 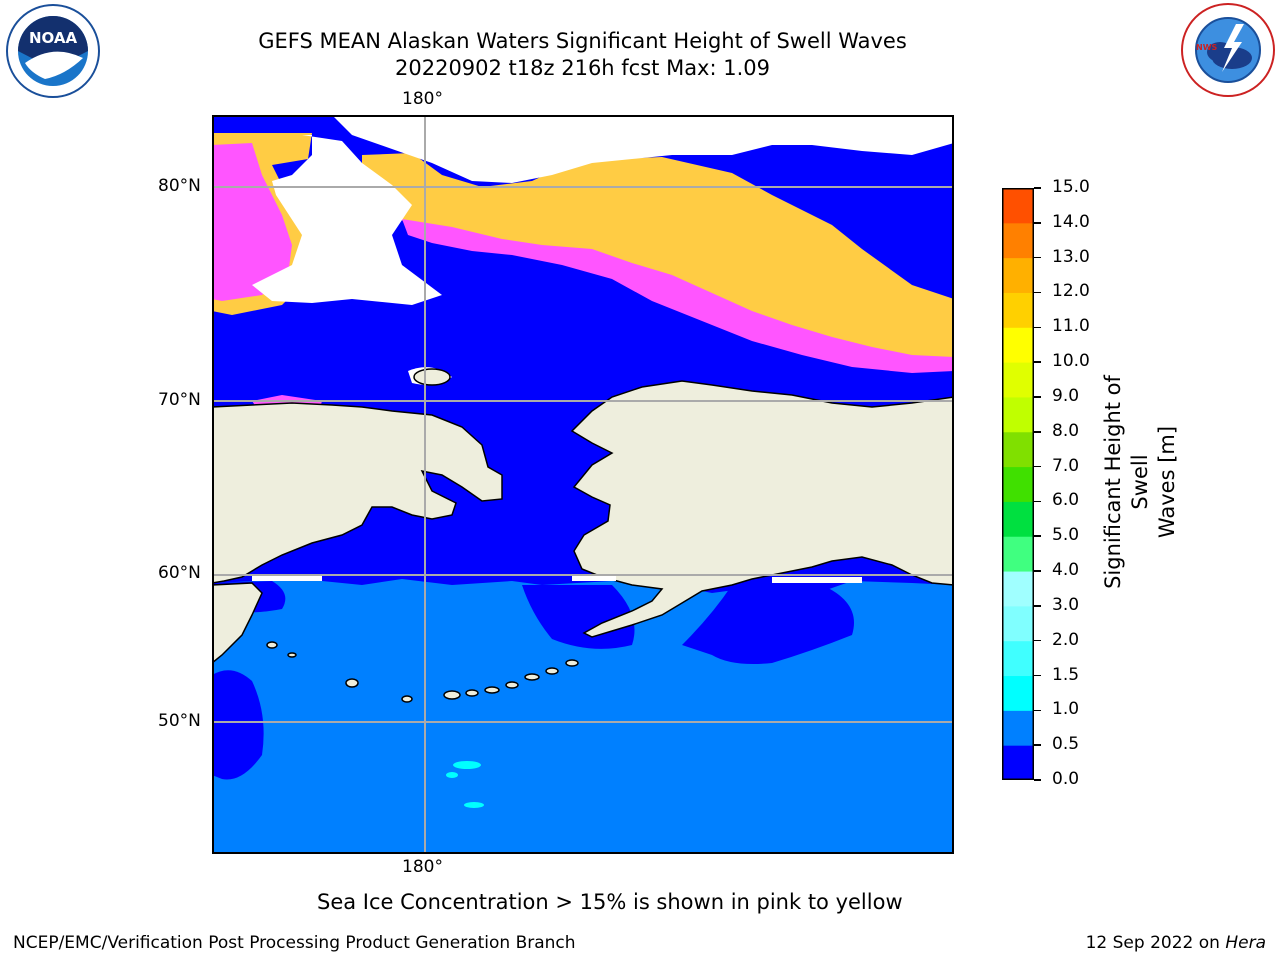 What do you see at coordinates (347, 220) in the screenshot?
I see `ice-white-north` at bounding box center [347, 220].